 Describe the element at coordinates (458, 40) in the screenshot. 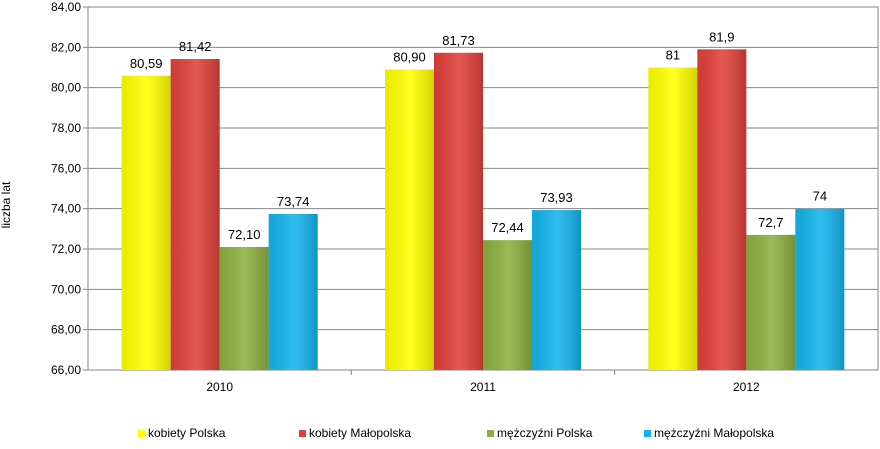

I see `data-label: 81,73` at that location.